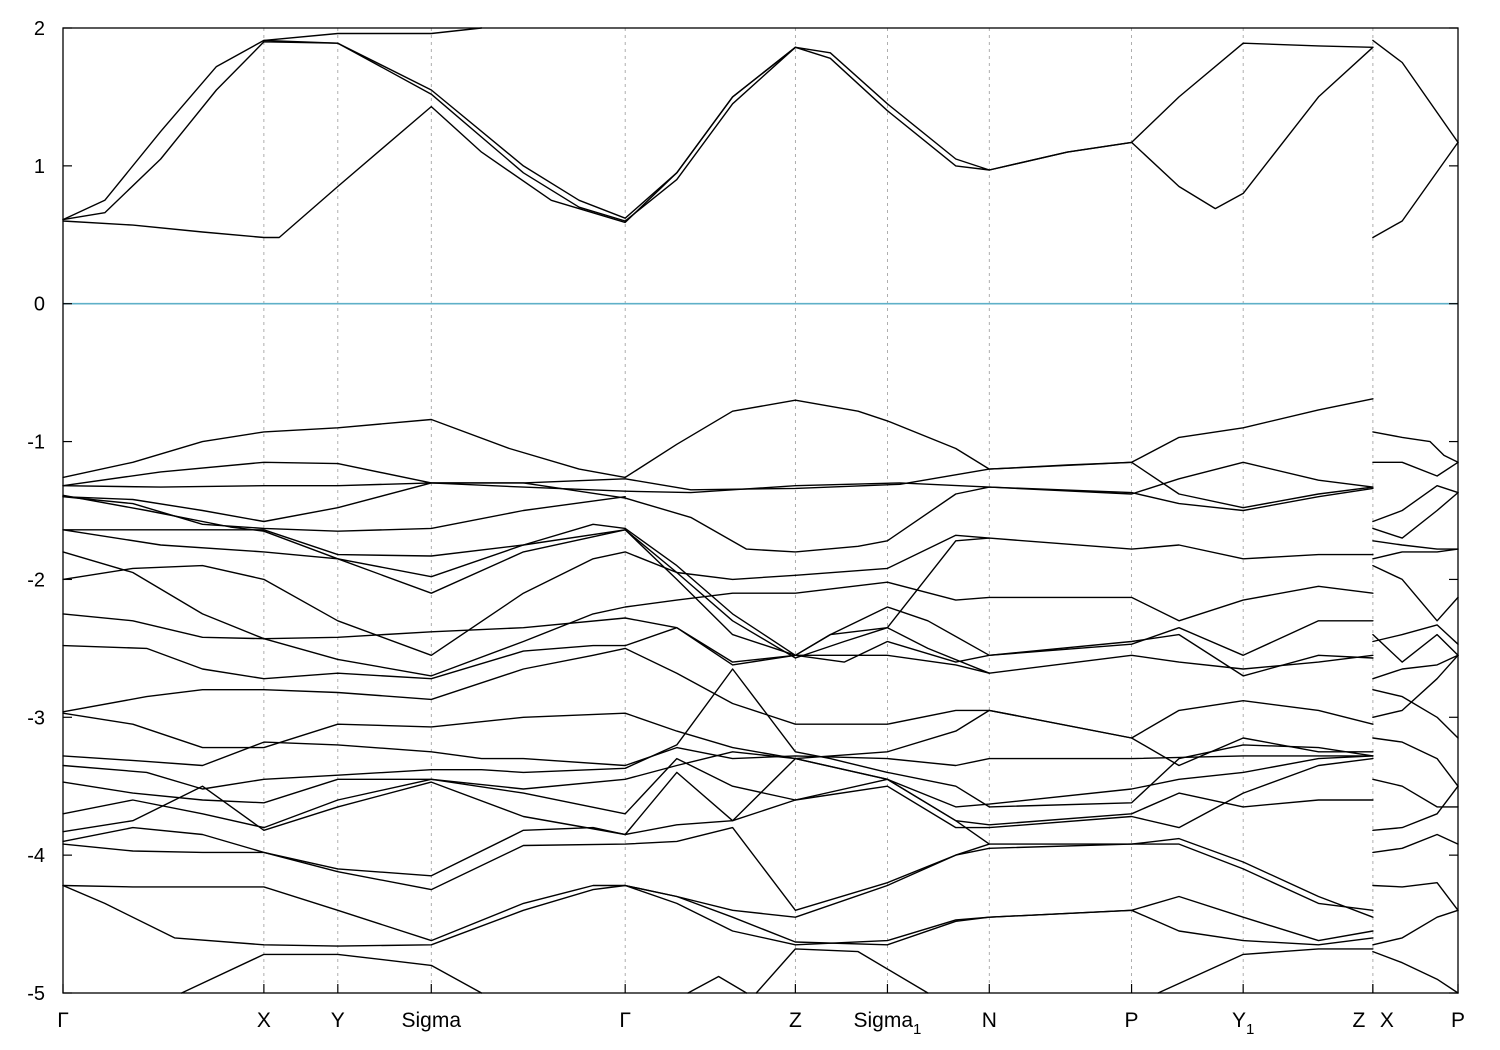 Image resolution: width=1500 pixels, height=1050 pixels. I want to click on y-tick-label: -4, so click(36, 856).